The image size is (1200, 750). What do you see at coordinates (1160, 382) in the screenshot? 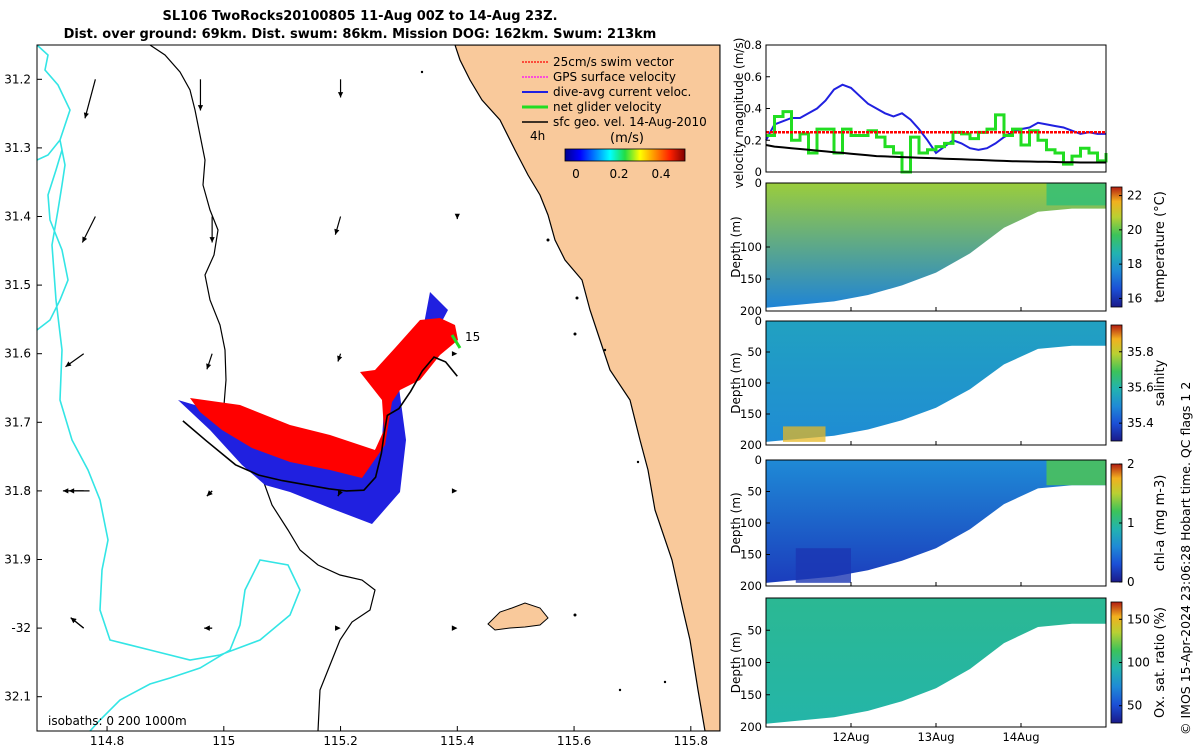
I see `profile-variable-label: salinity` at bounding box center [1160, 382].